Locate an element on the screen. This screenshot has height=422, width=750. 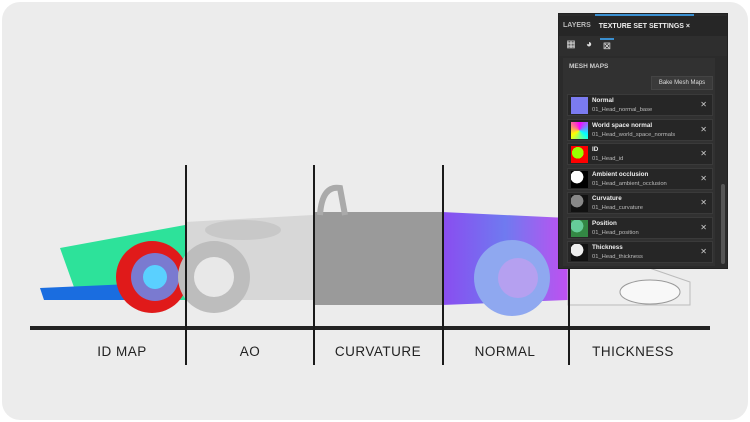
label-curvature: CURVATURE is located at coordinates (378, 351).